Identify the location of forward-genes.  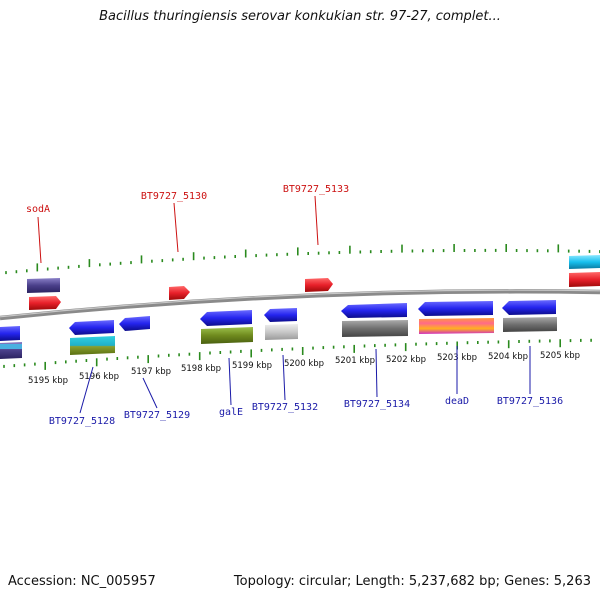
(313, 282).